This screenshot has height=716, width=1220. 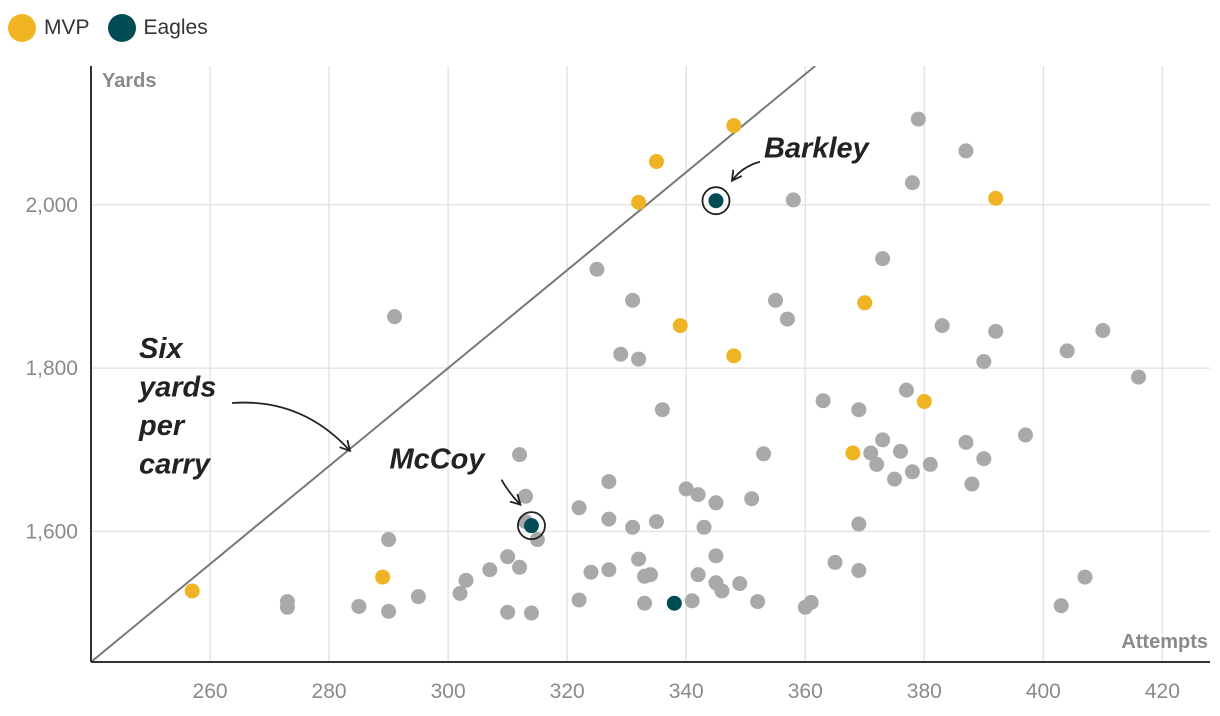 I want to click on arrow-mccoy, so click(x=511, y=492).